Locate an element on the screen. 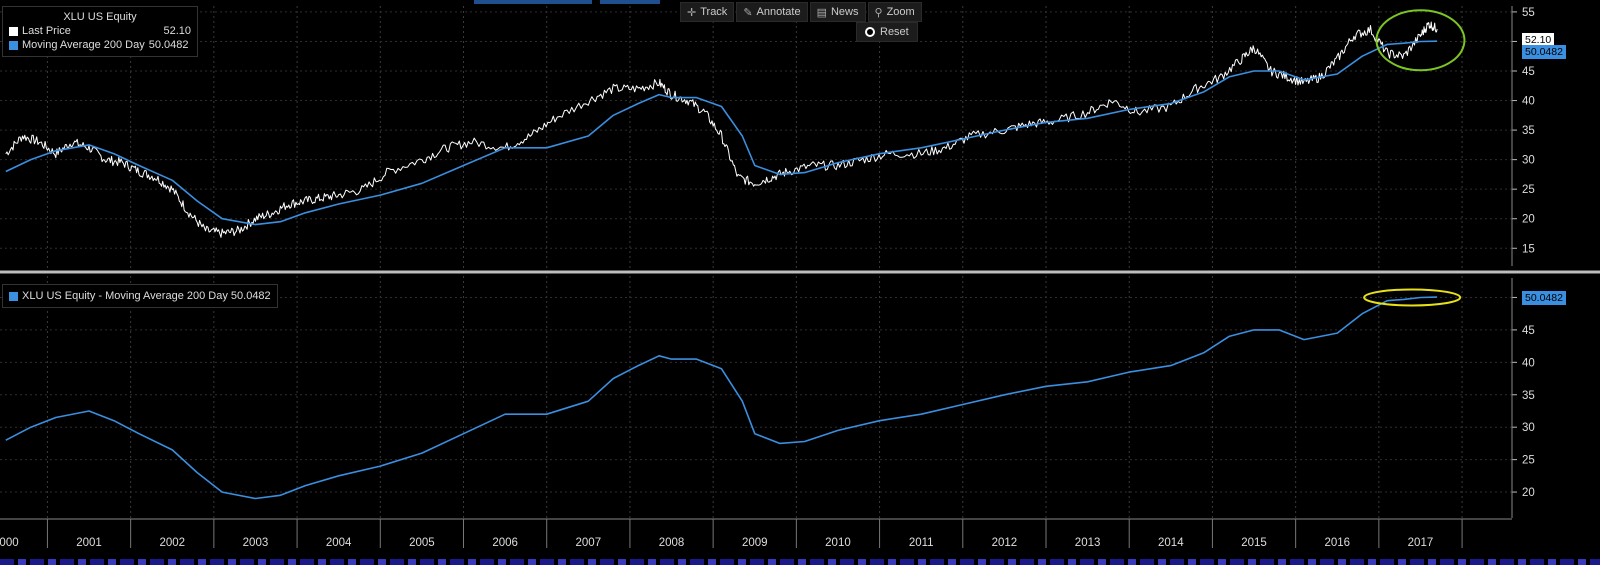  last-price-tag: 52.10 is located at coordinates (1538, 40).